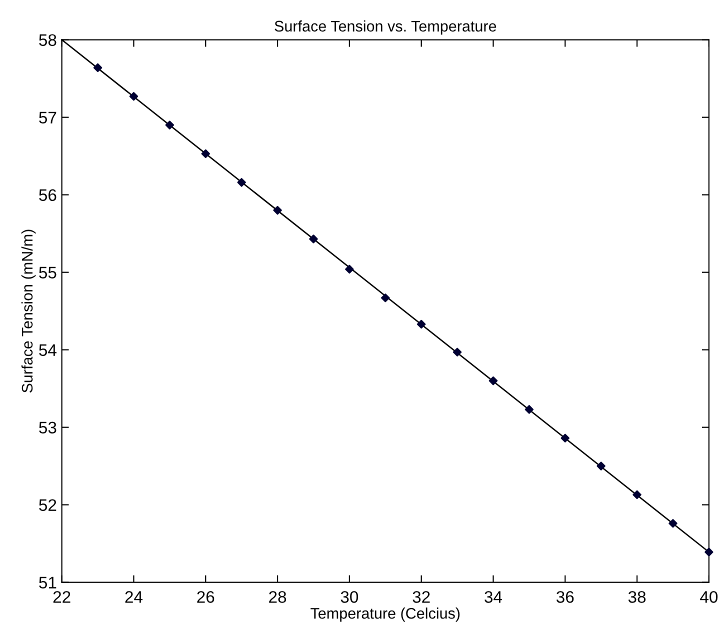  Describe the element at coordinates (47, 40) in the screenshot. I see `y-tick-label: 58` at that location.